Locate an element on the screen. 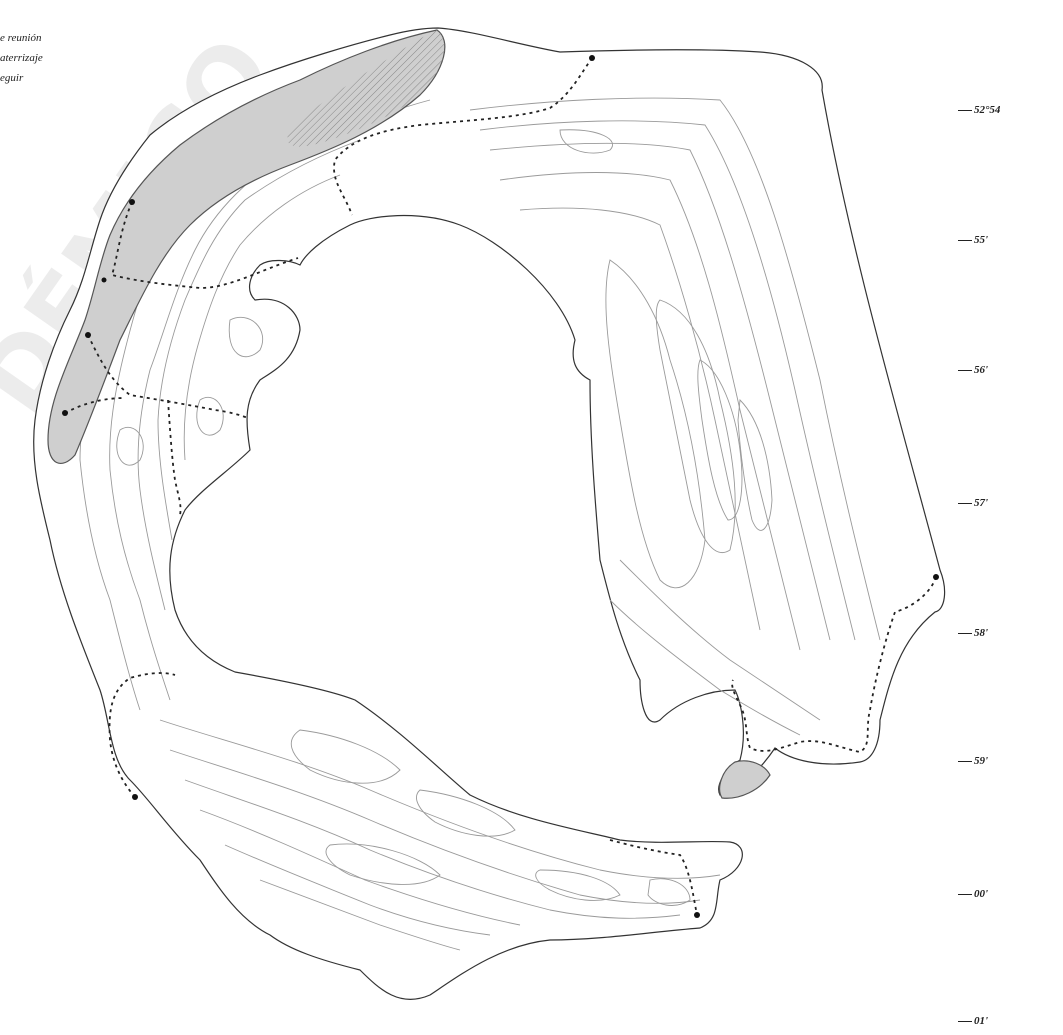 The image size is (1063, 1035). map-legend: e reunión aterrizaje eguir is located at coordinates (21, 58).